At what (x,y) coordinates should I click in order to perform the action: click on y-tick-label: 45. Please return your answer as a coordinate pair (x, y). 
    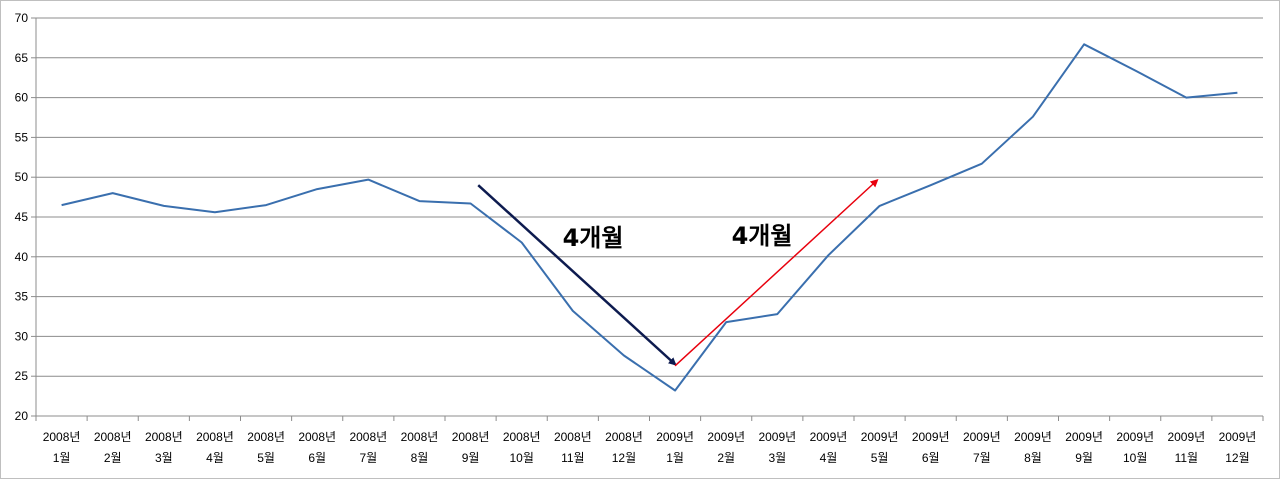
    Looking at the image, I should click on (22, 217).